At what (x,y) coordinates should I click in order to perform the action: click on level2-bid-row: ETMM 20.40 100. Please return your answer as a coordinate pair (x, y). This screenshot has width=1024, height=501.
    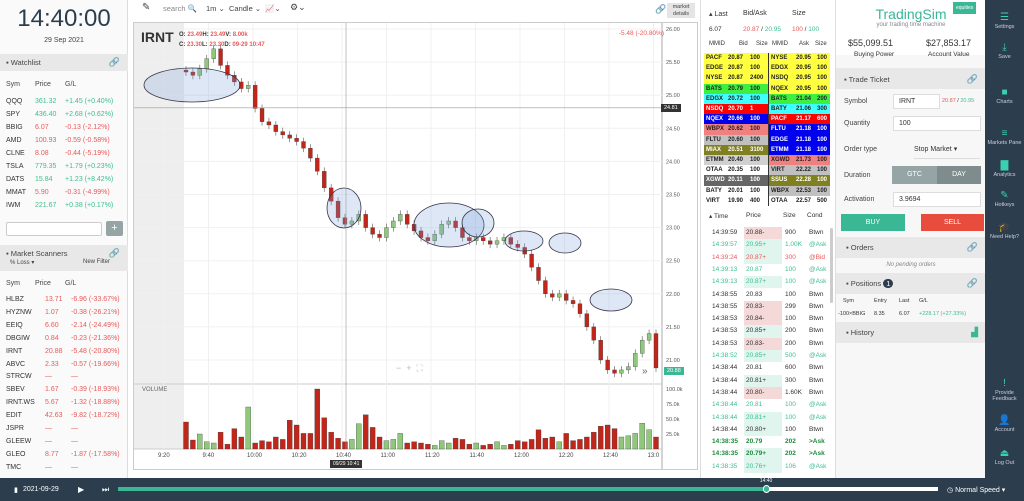
    Looking at the image, I should click on (736, 160).